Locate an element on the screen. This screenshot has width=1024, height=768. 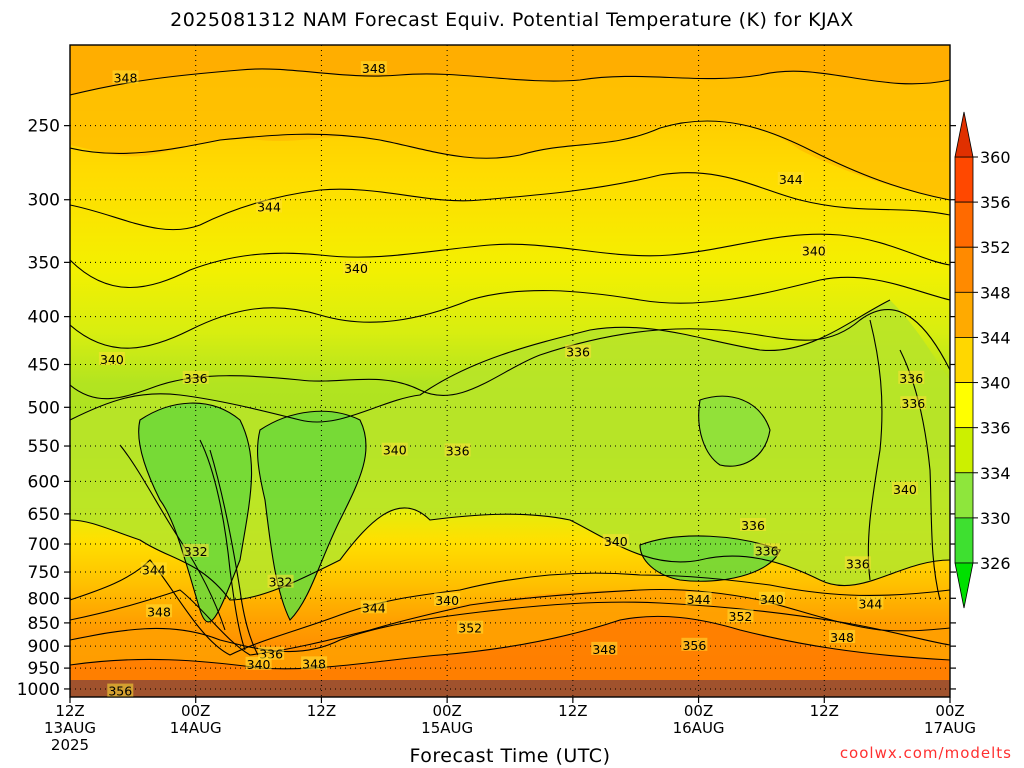
credit-text: coolwx.com/modelts is located at coordinates (925, 753).